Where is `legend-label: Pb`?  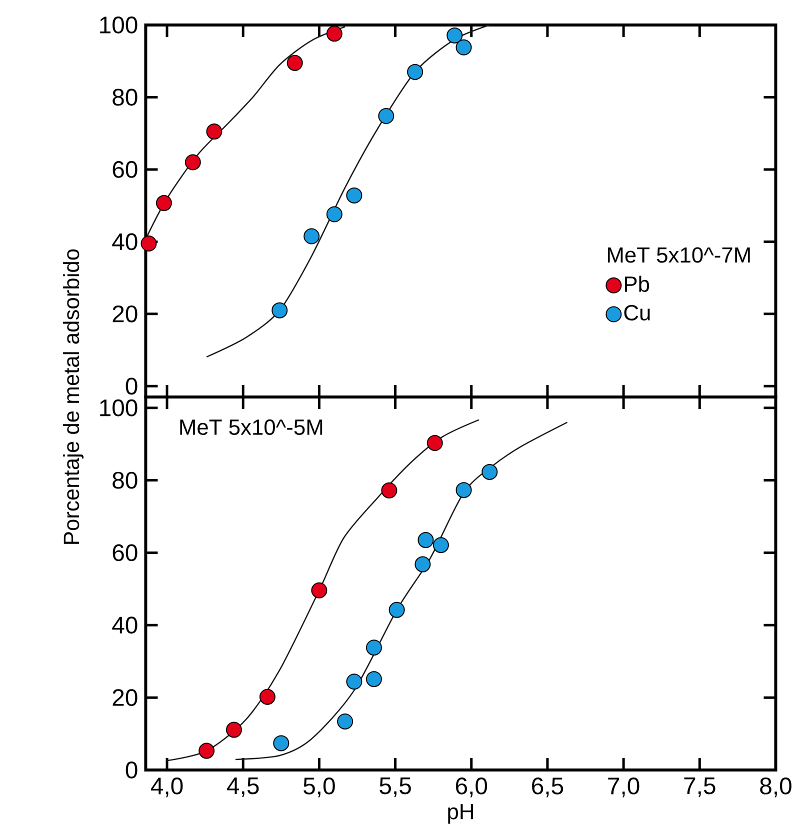
legend-label: Pb is located at coordinates (637, 284).